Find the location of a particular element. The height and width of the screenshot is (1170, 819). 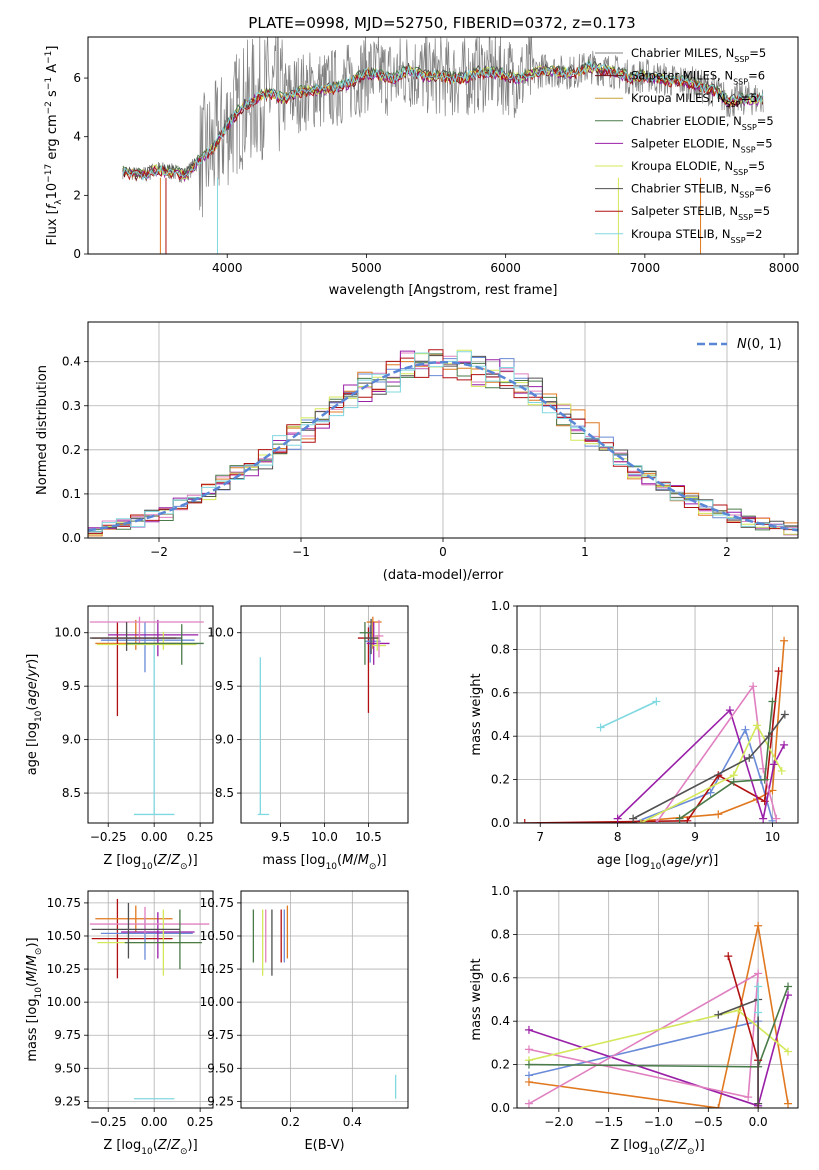

x-tick-label: −0.5 is located at coordinates (708, 1122).